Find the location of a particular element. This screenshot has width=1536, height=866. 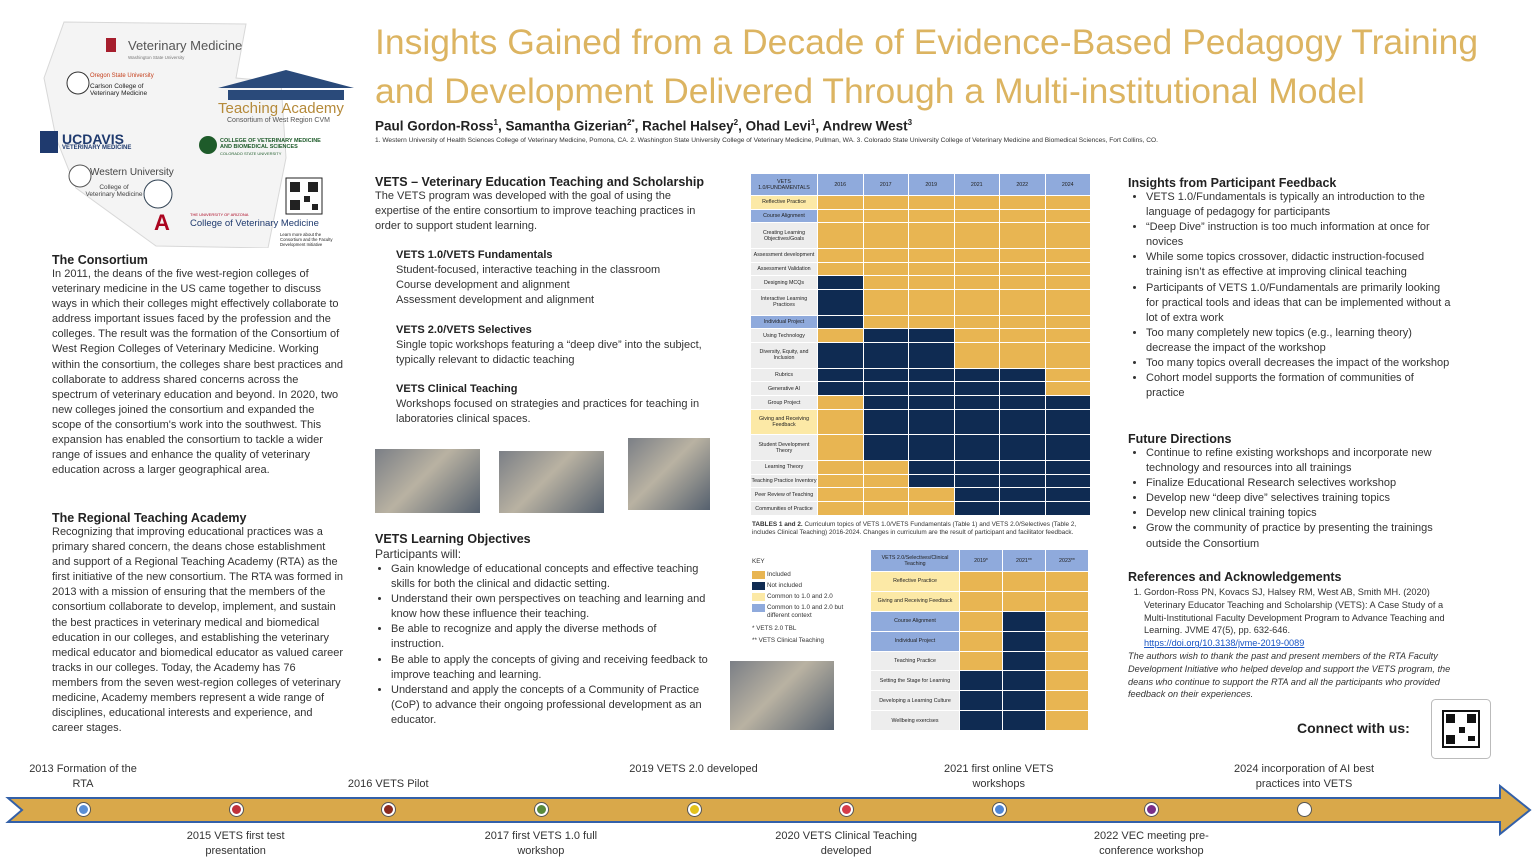

academy-roof is located at coordinates (286, 79).